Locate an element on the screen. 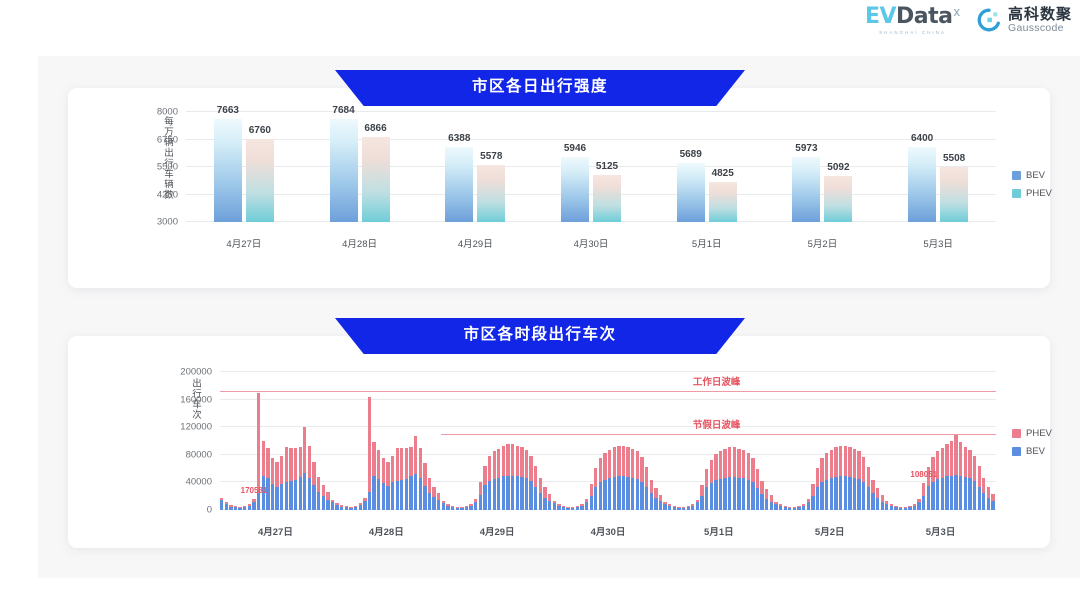 This screenshot has height=608, width=1080. chart1-x-tick: 5月3日 is located at coordinates (938, 244).